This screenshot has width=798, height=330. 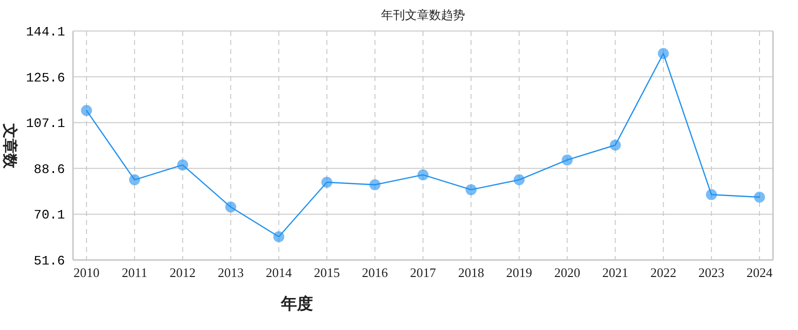 I want to click on y-tick-label: 125.6, so click(x=45, y=78).